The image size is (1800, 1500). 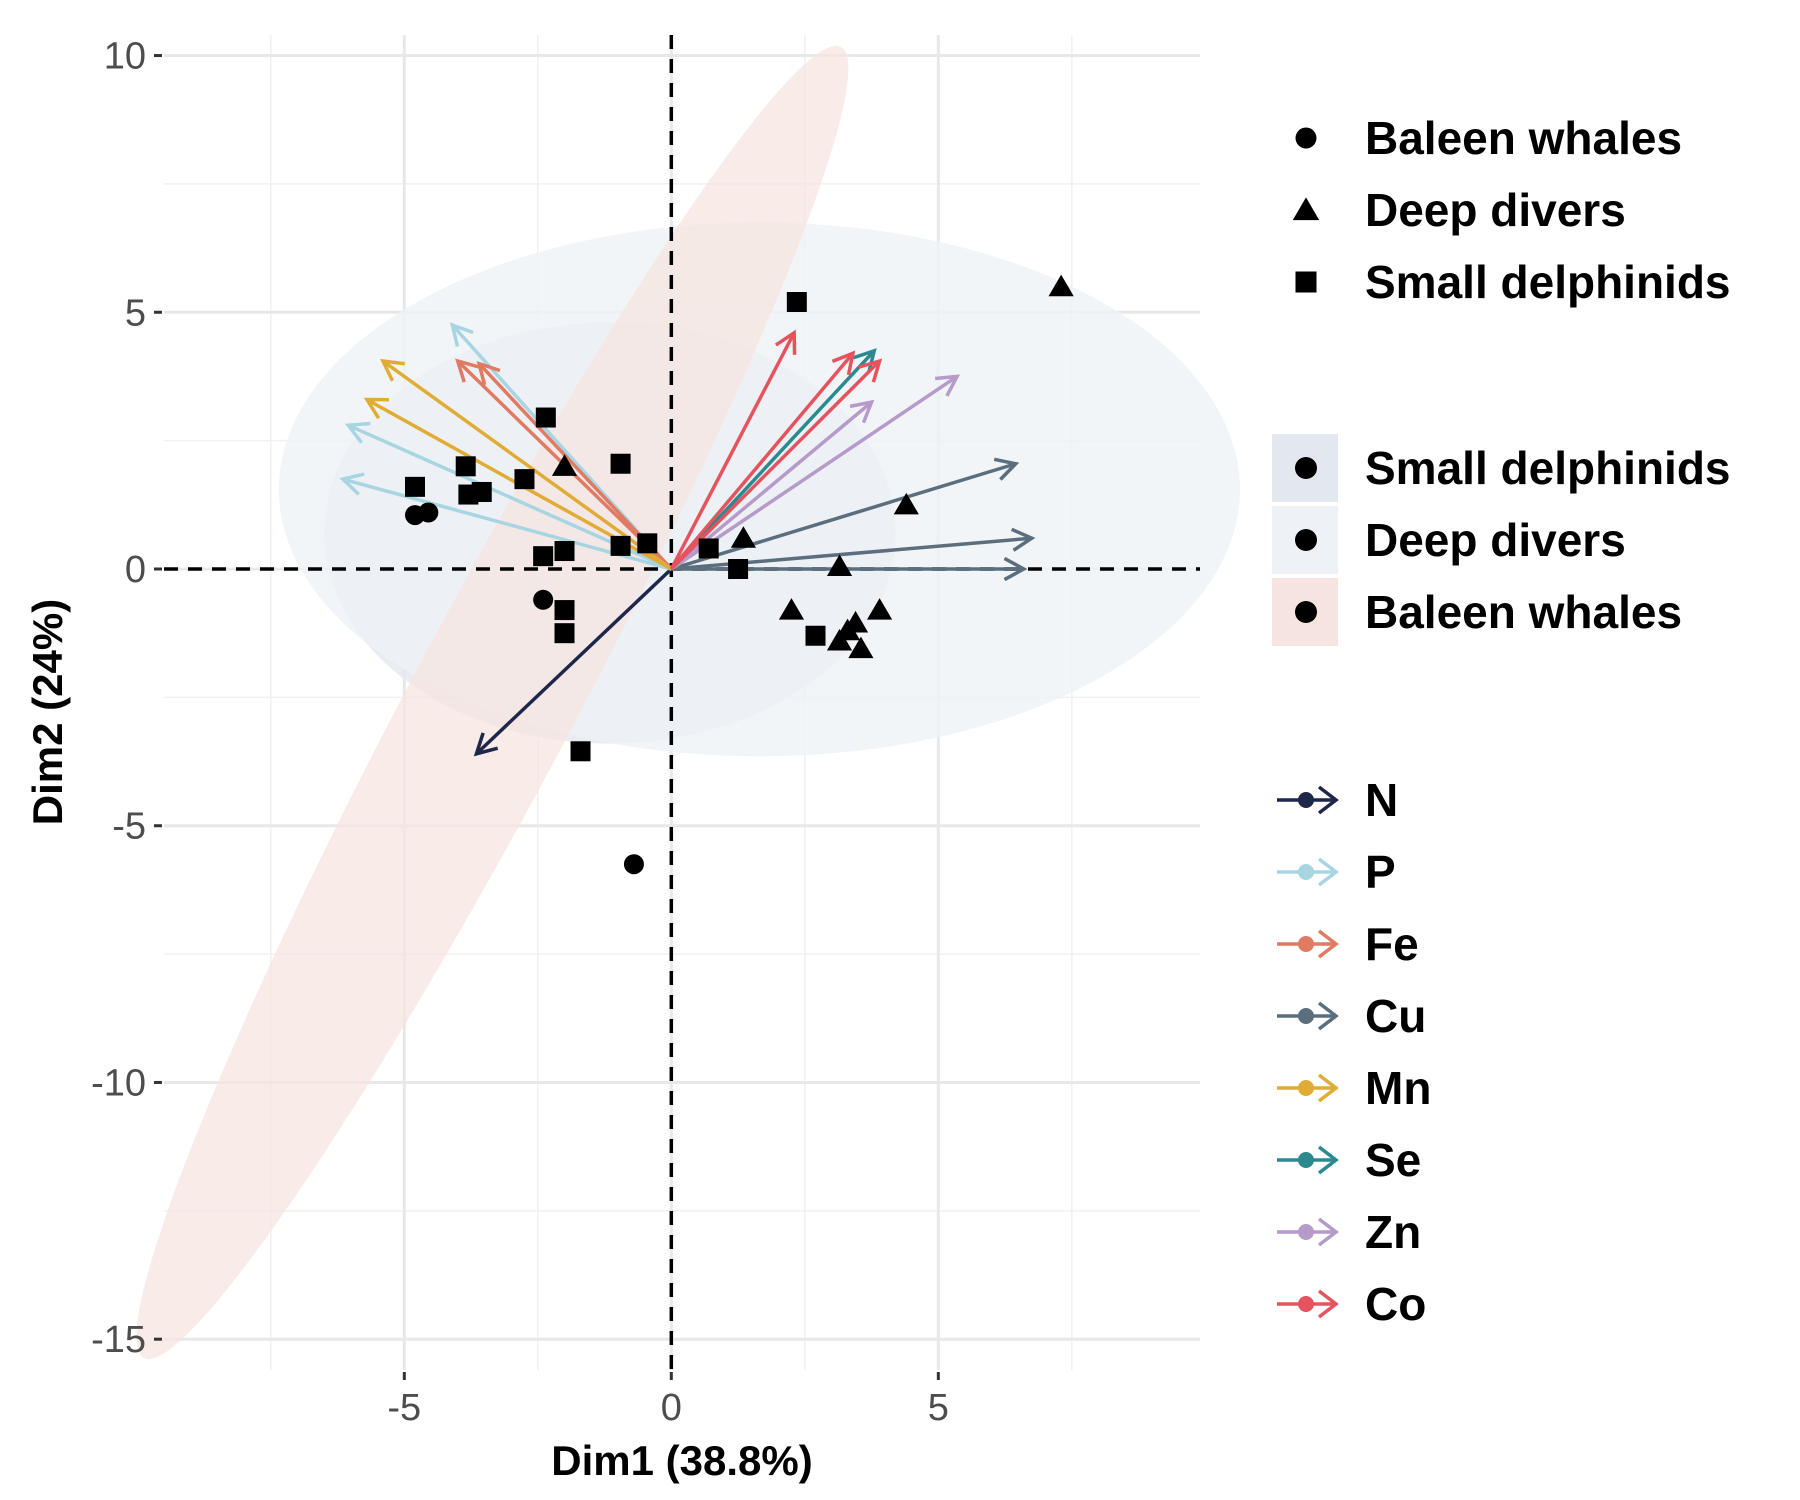 I want to click on y-tick-label: 10, so click(x=125, y=57).